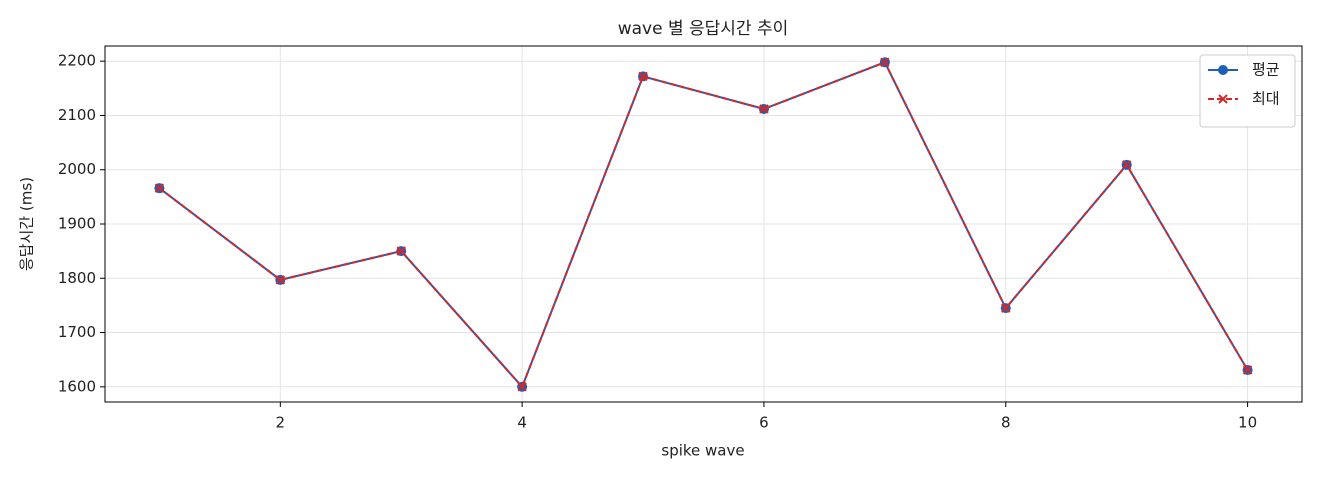 This screenshot has height=480, width=1320. What do you see at coordinates (27, 224) in the screenshot?
I see `y-axis-label: 응답시간 (ms)` at bounding box center [27, 224].